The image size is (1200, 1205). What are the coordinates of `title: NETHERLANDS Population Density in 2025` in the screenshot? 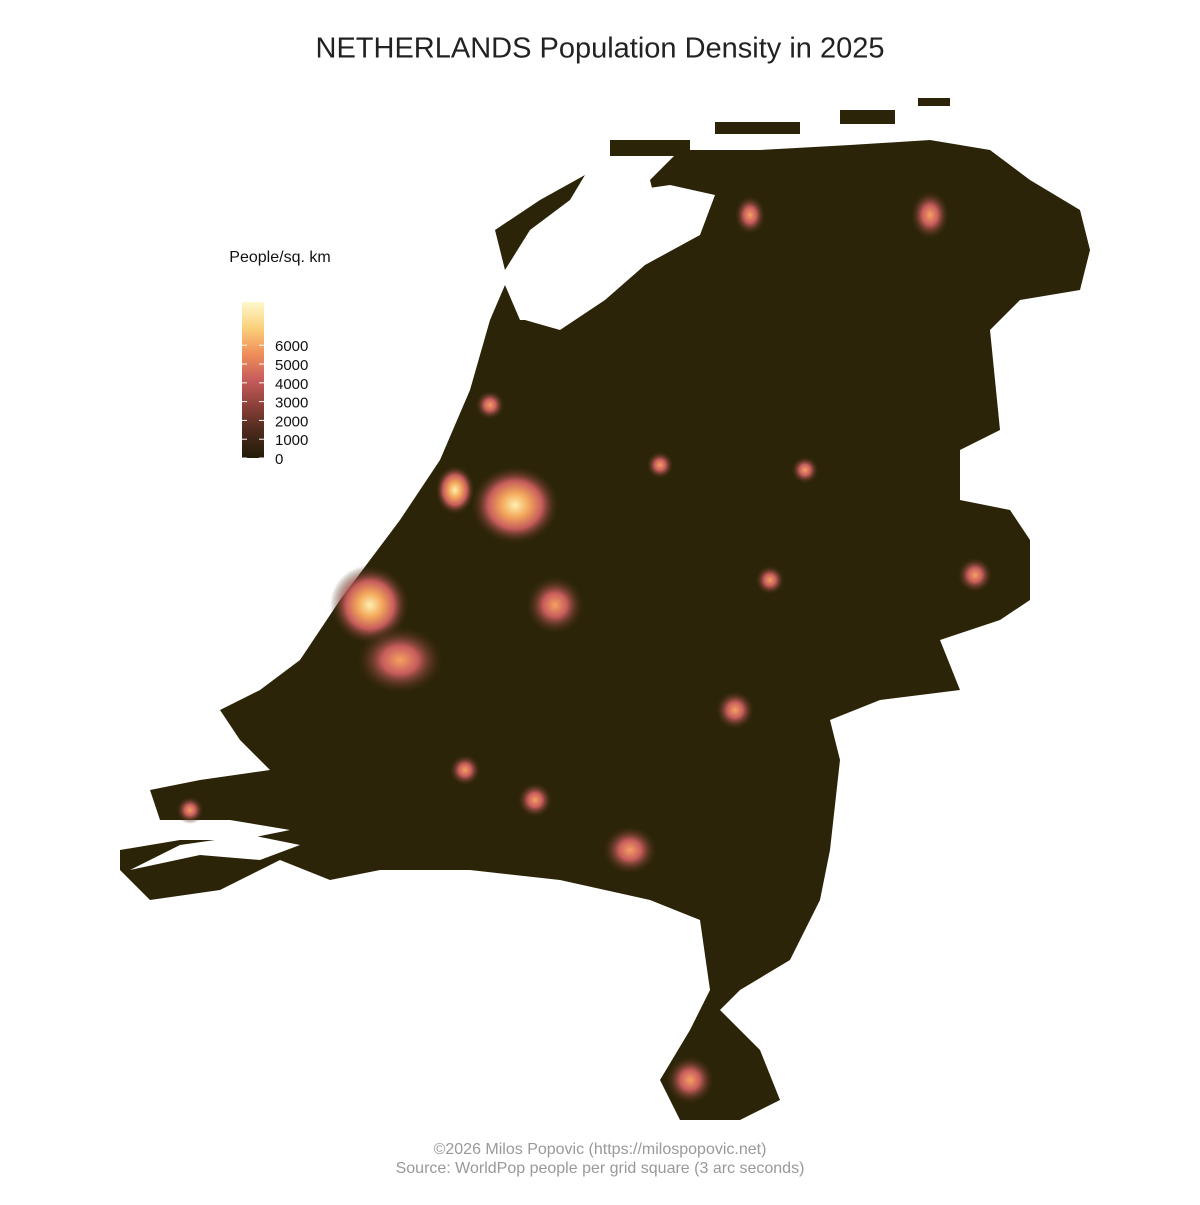 It's located at (600, 49).